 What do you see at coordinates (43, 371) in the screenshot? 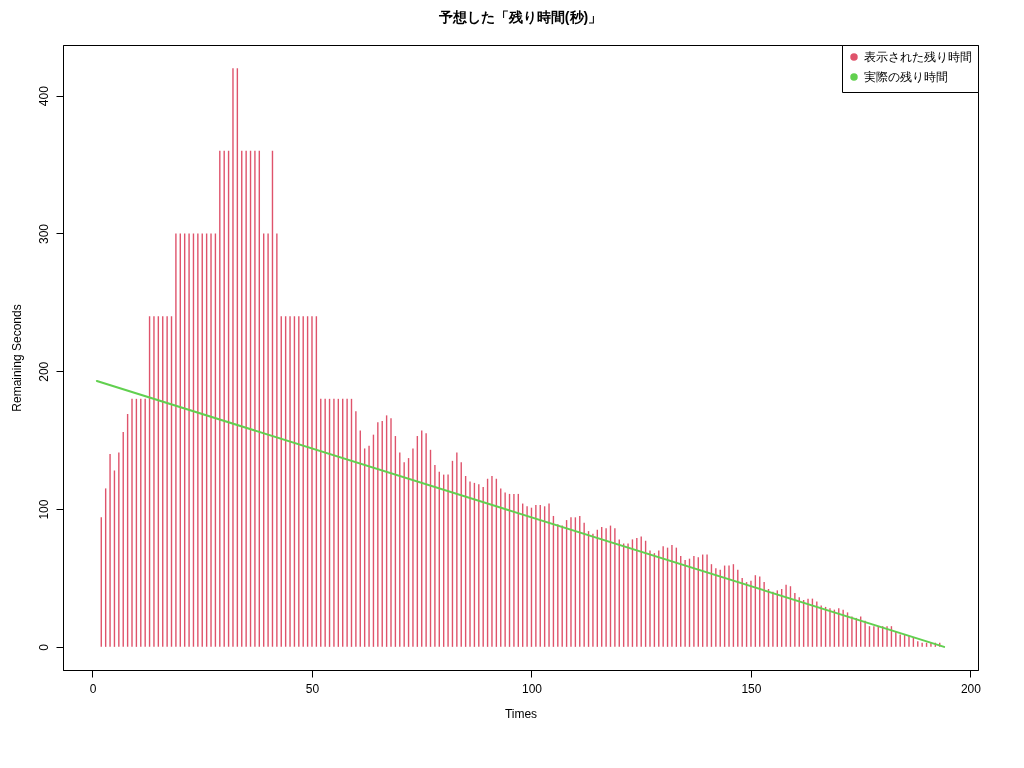
I see `y-tick-label: 200` at bounding box center [43, 371].